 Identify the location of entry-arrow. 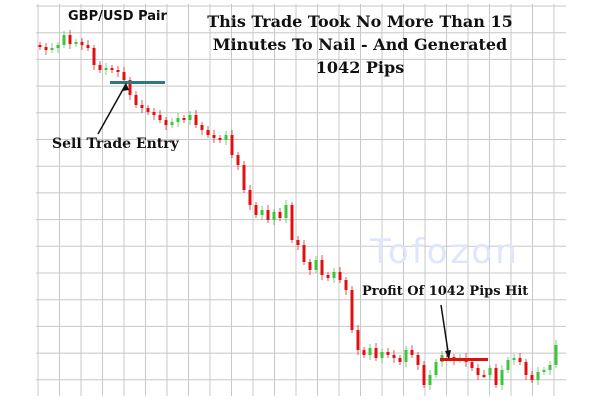
(112, 109).